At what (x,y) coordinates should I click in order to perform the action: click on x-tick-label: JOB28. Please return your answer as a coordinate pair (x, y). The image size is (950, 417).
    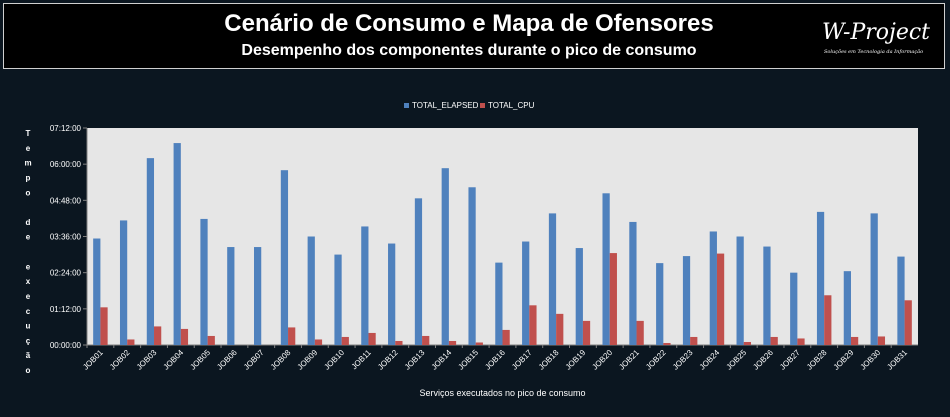
    Looking at the image, I should click on (817, 360).